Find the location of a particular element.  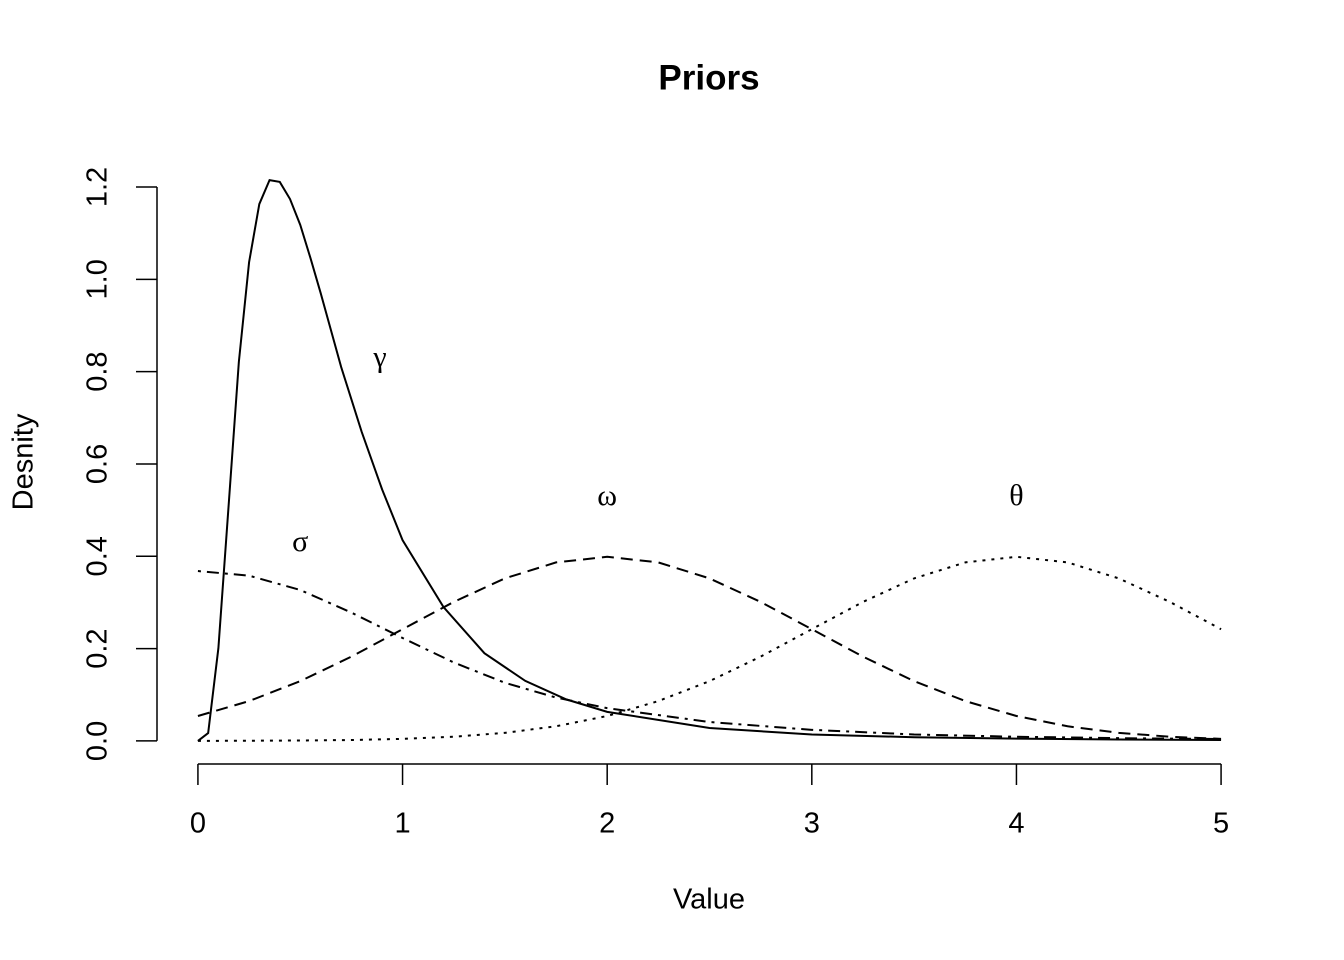

y-tick-label: 1.2 is located at coordinates (98, 187).